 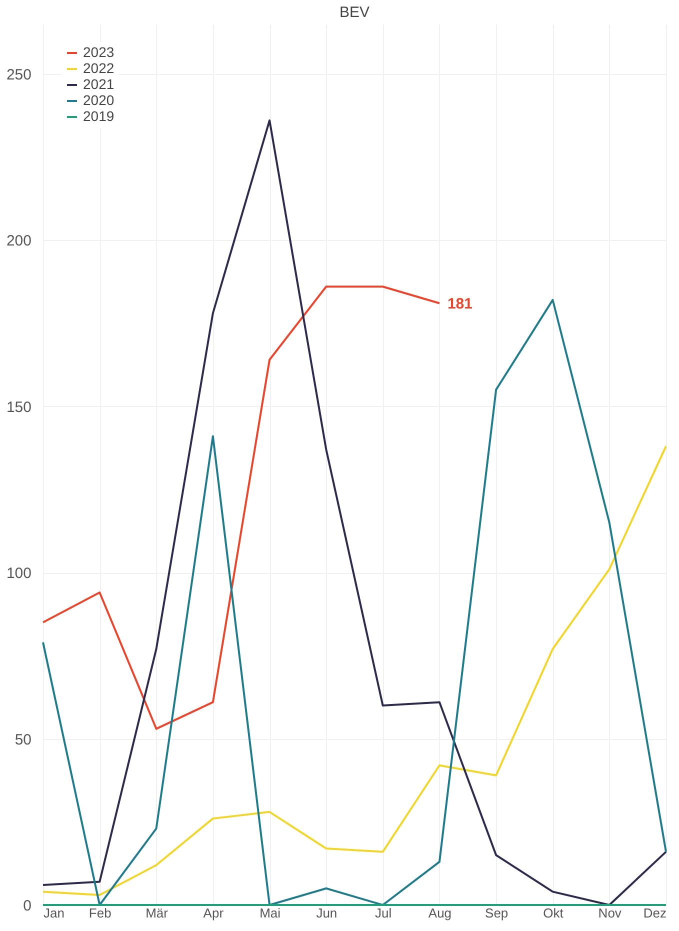 I want to click on x-tick-label: Mär, so click(x=157, y=913).